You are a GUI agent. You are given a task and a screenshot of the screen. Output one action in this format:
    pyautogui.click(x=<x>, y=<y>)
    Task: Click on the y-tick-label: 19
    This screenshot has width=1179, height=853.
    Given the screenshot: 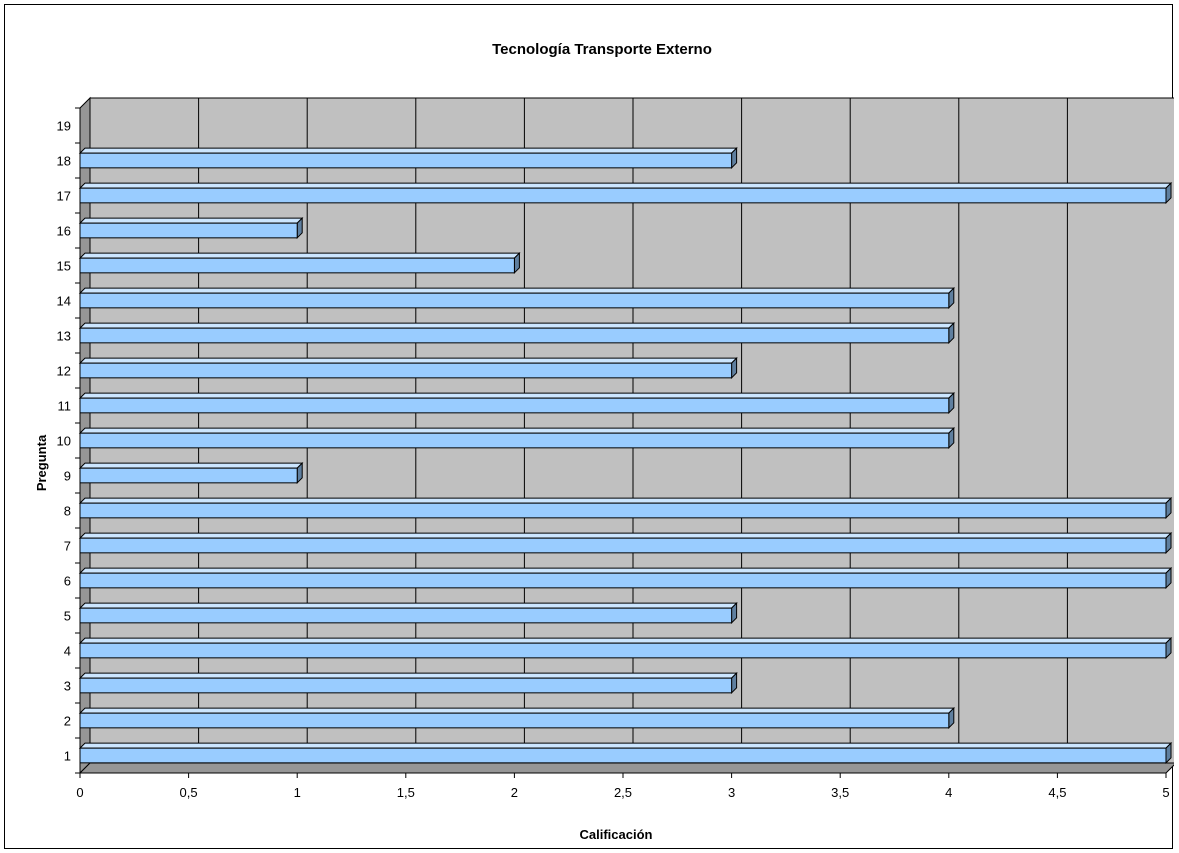 What is the action you would take?
    pyautogui.click(x=64, y=126)
    